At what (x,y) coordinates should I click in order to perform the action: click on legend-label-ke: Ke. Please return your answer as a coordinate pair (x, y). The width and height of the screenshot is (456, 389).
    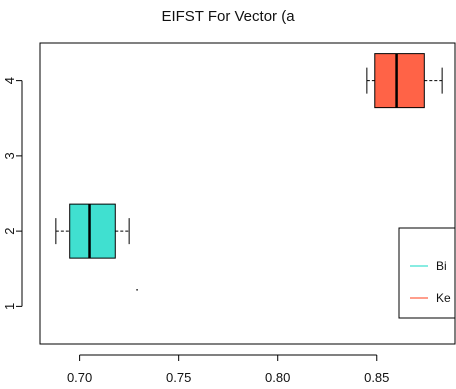
    Looking at the image, I should click on (443, 298).